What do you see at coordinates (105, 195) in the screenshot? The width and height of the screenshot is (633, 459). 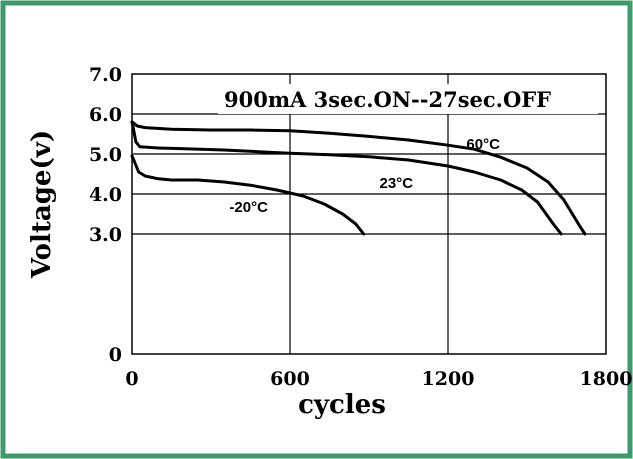 I see `y-tick-label: 4.0` at bounding box center [105, 195].